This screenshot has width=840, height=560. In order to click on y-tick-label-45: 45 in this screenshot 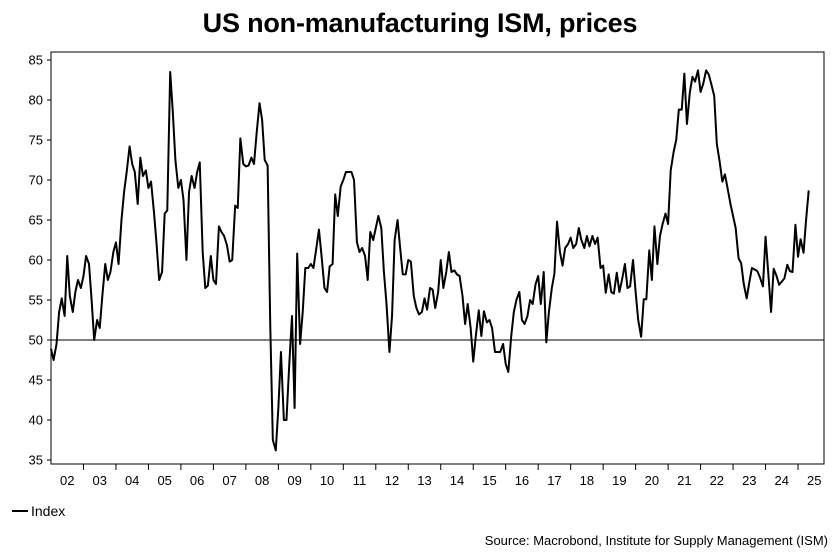, I will do `click(36, 380)`.